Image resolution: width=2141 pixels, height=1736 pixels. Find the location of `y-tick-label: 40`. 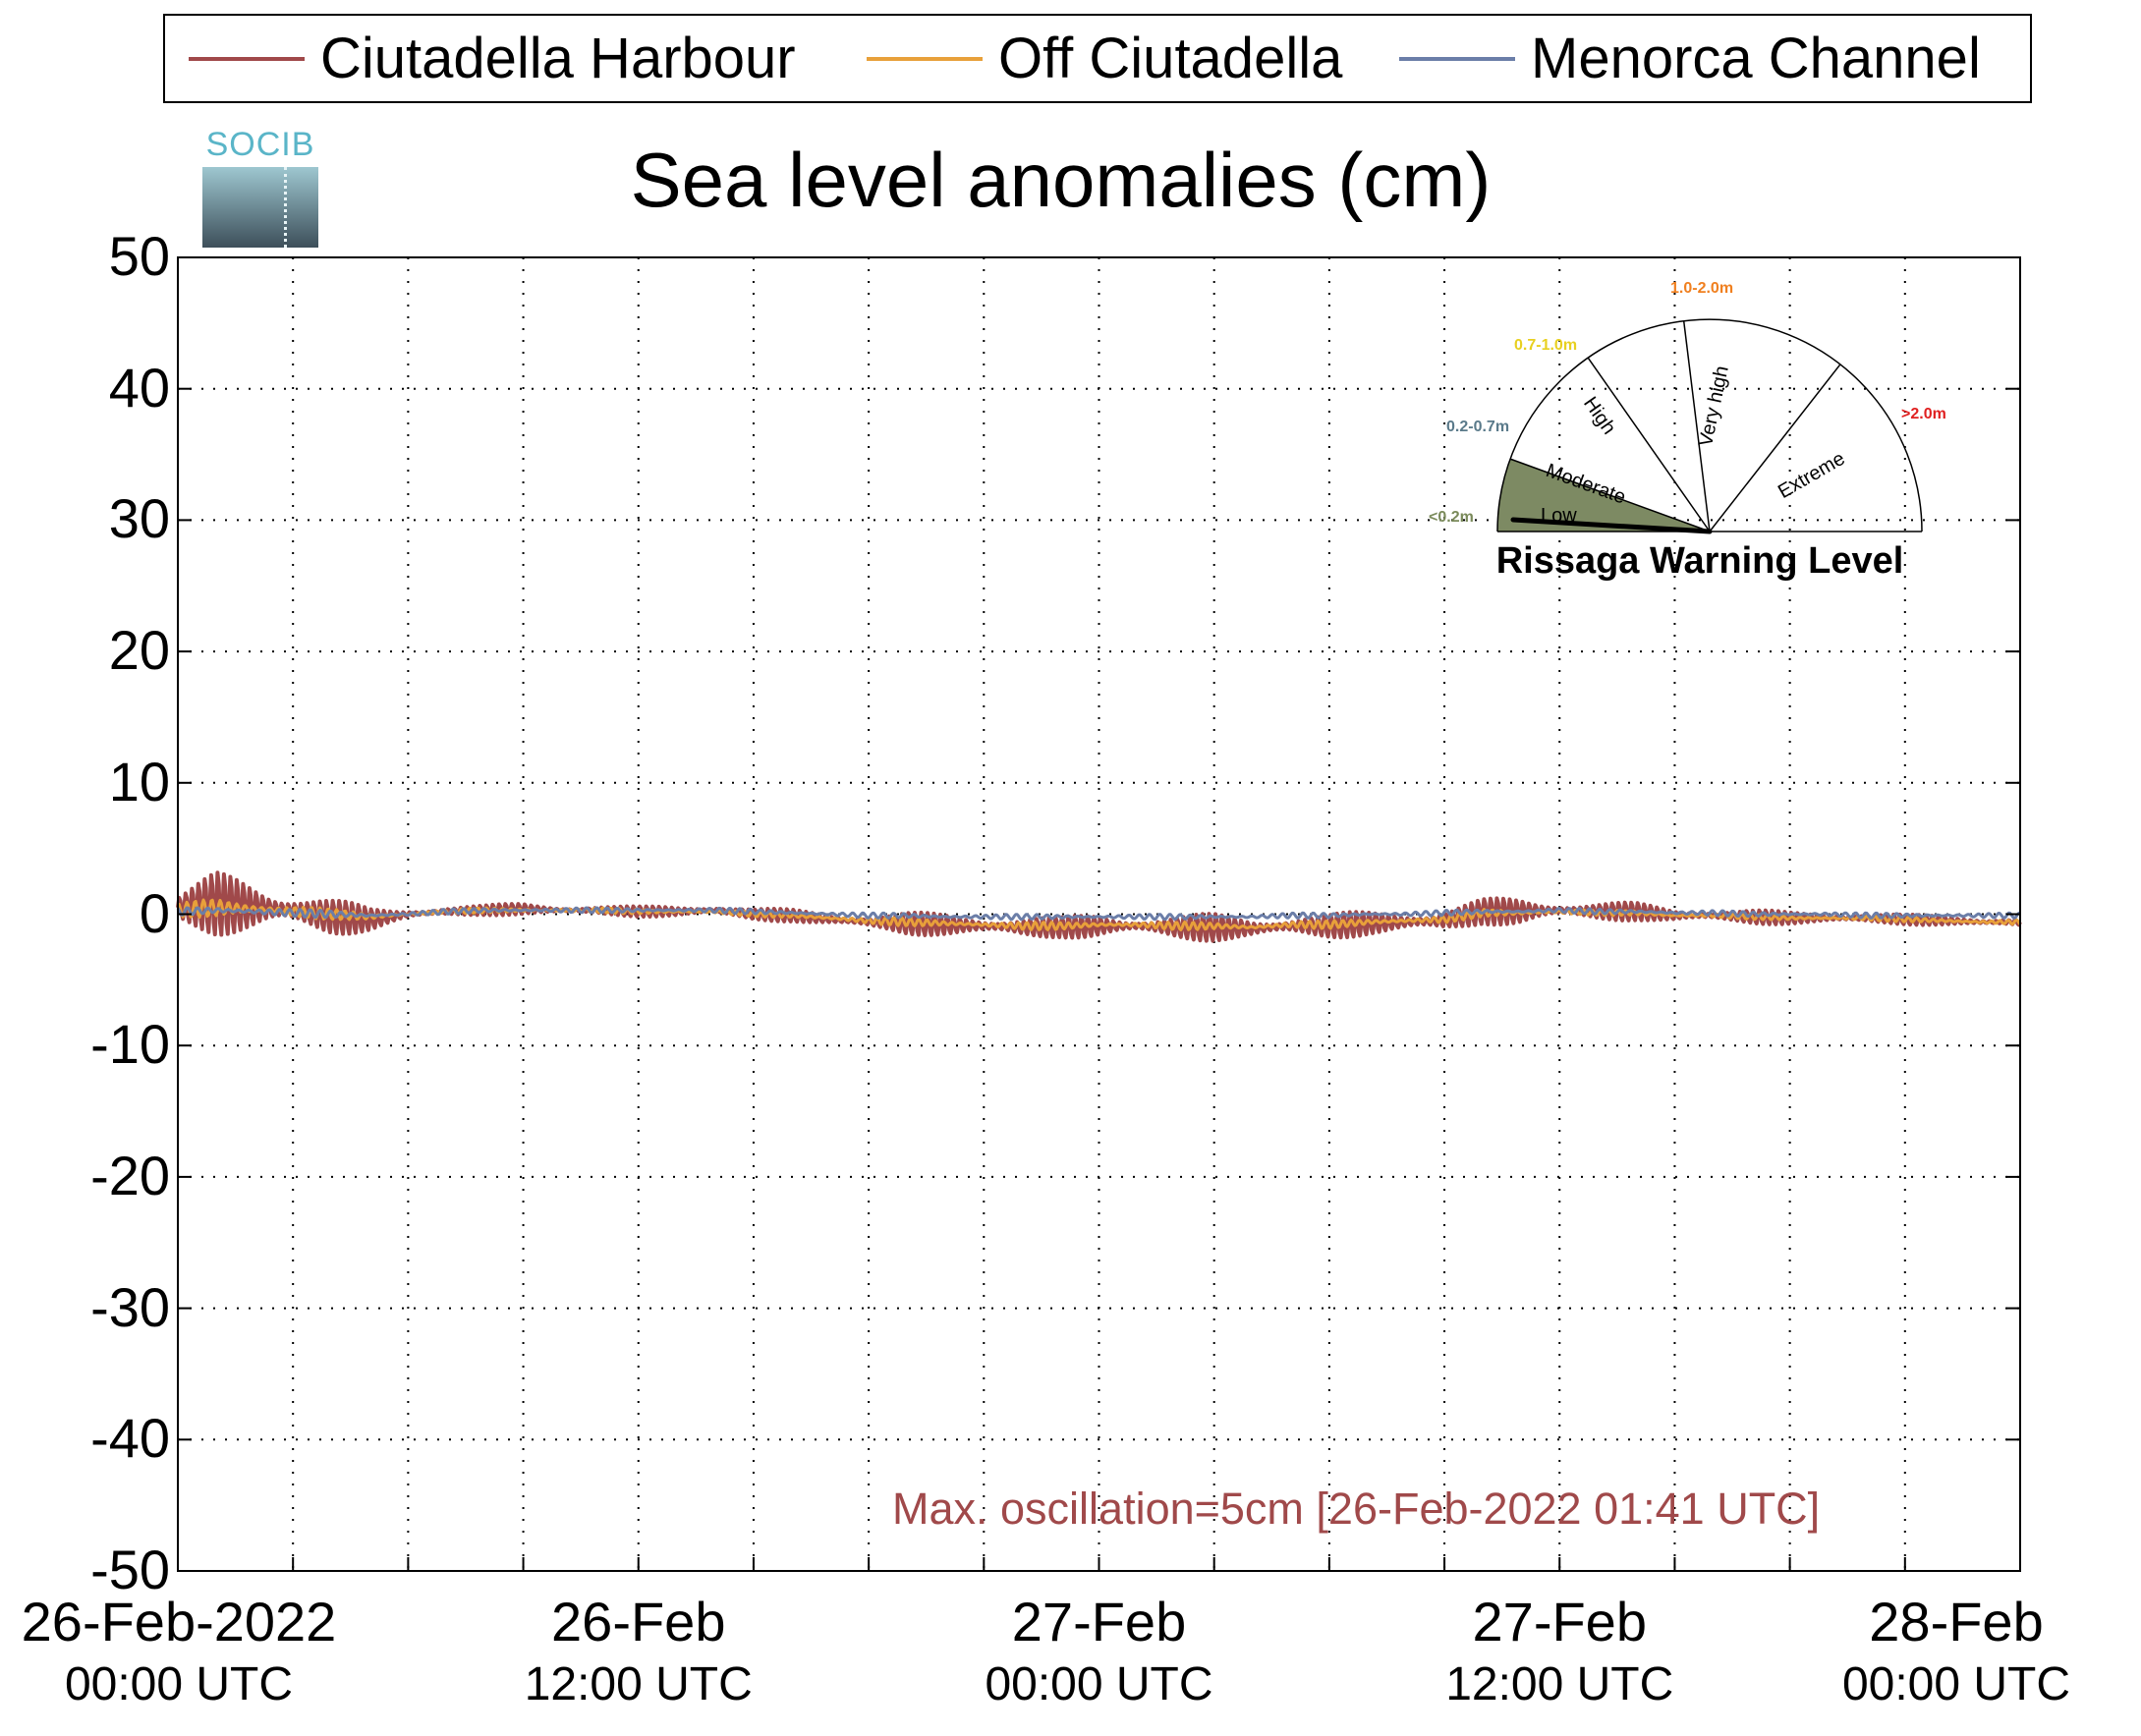

y-tick-label: 40 is located at coordinates (139, 387).